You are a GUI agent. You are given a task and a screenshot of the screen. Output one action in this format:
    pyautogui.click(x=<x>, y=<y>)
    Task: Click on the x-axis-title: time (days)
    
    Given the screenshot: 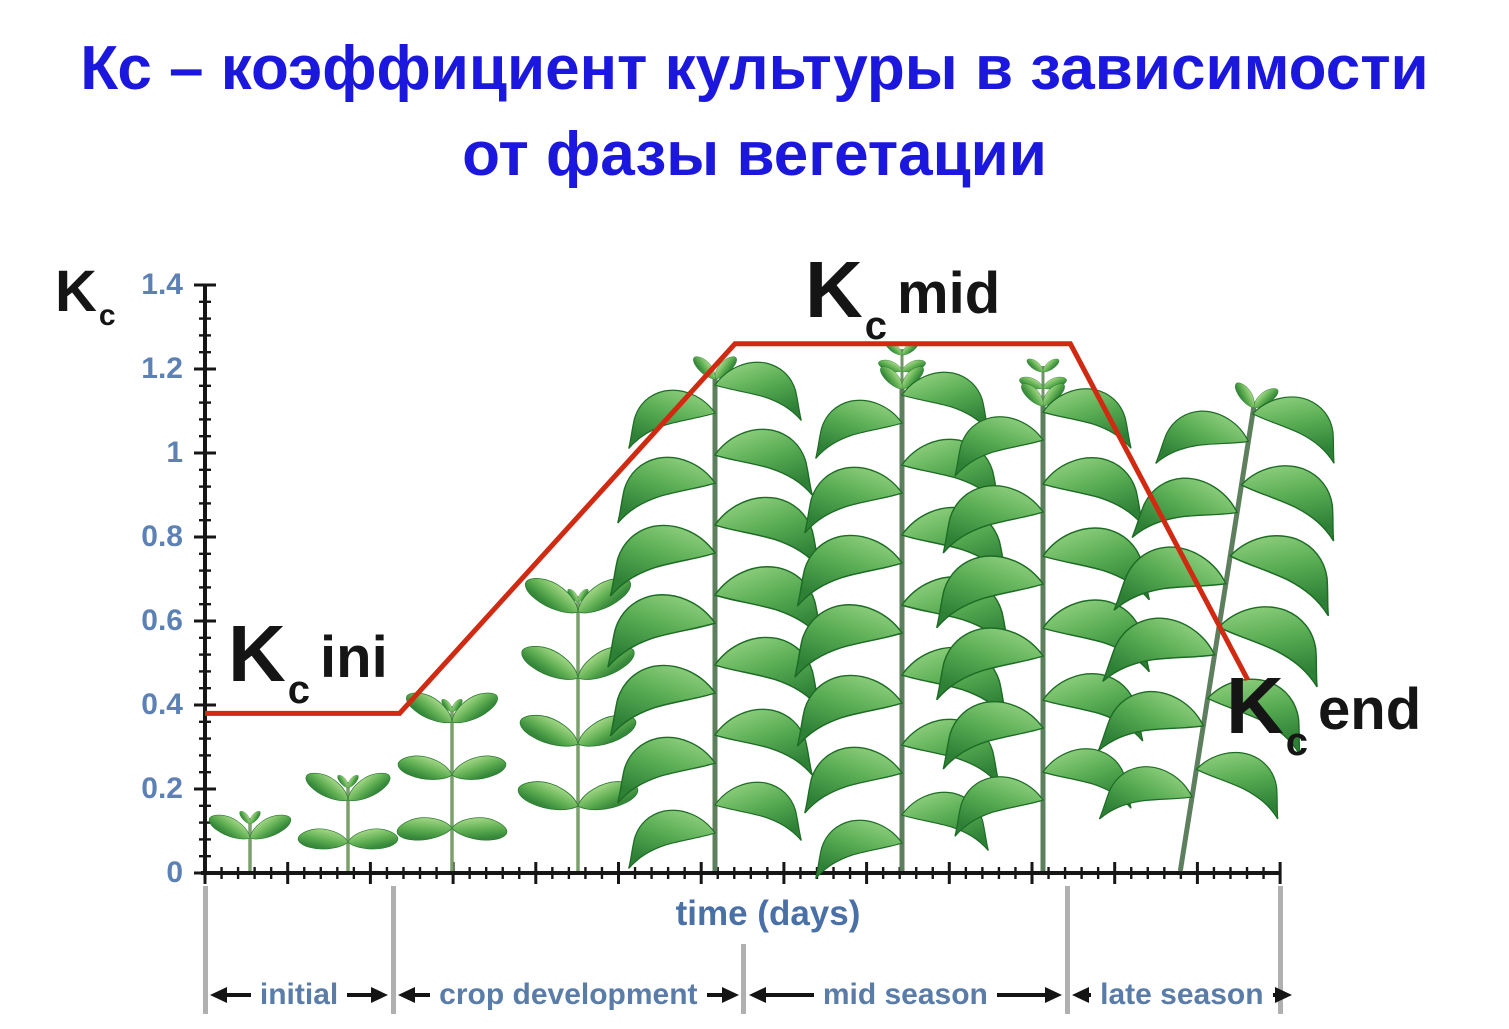 What is the action you would take?
    pyautogui.click(x=768, y=913)
    